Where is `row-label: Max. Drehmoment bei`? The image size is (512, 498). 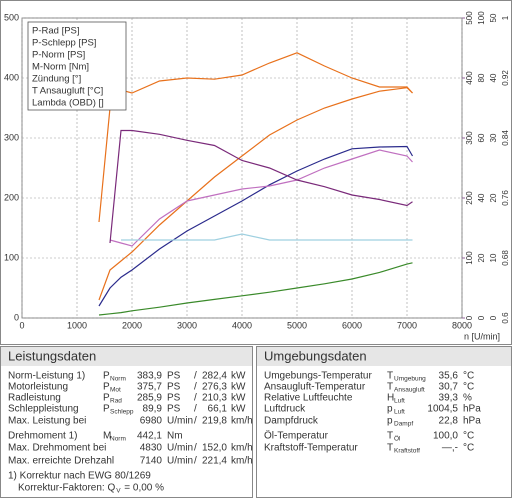
row-label: Max. Drehmoment bei is located at coordinates (57, 448).